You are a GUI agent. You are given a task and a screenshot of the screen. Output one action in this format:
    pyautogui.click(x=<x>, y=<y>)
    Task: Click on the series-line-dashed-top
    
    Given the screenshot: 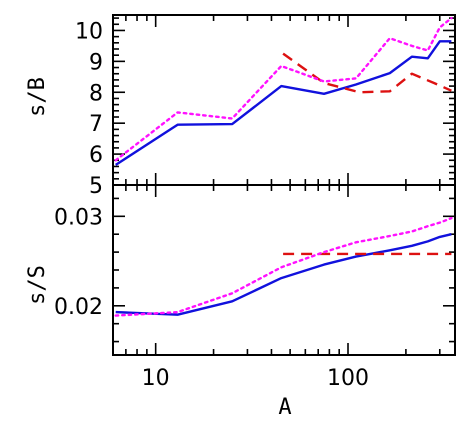 What is the action you would take?
    pyautogui.click(x=367, y=73)
    